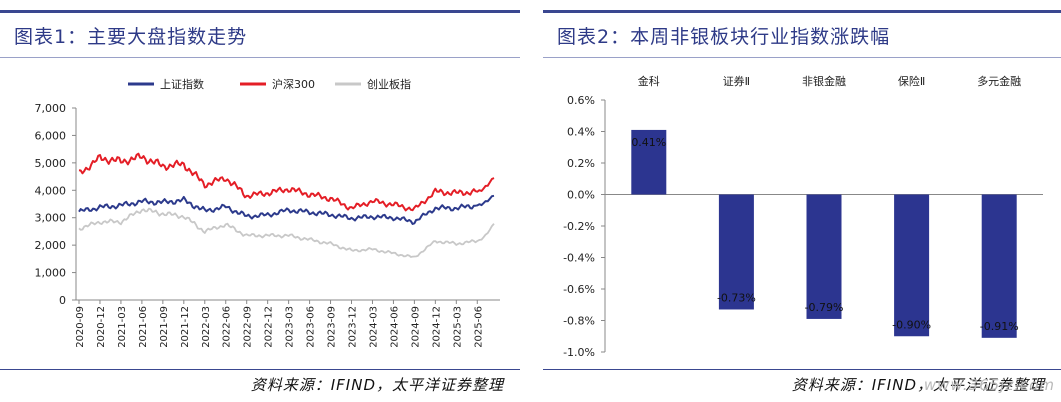 The height and width of the screenshot is (402, 1061). What do you see at coordinates (999, 81) in the screenshot?
I see `category-label: 多元金融` at bounding box center [999, 81].